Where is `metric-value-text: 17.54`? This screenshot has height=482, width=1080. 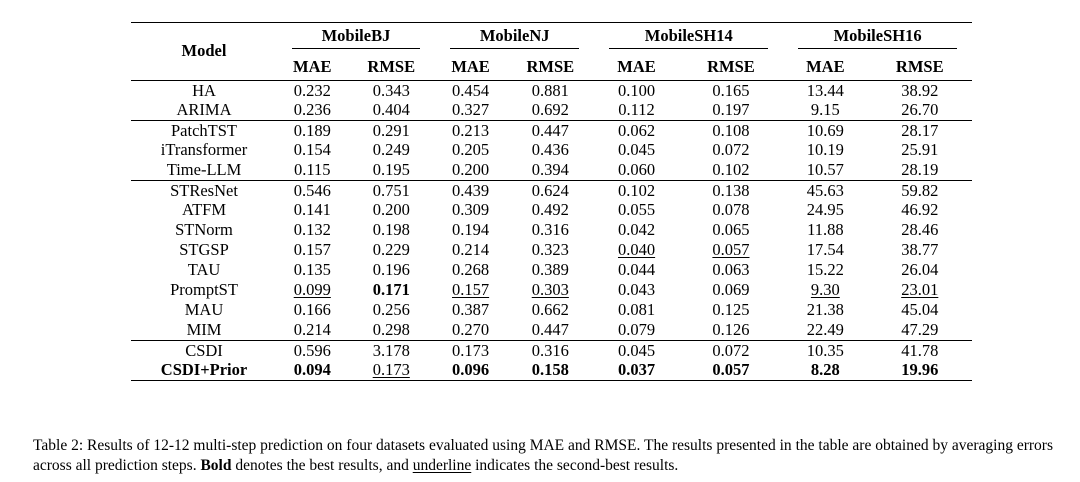 metric-value-text: 17.54 is located at coordinates (825, 250).